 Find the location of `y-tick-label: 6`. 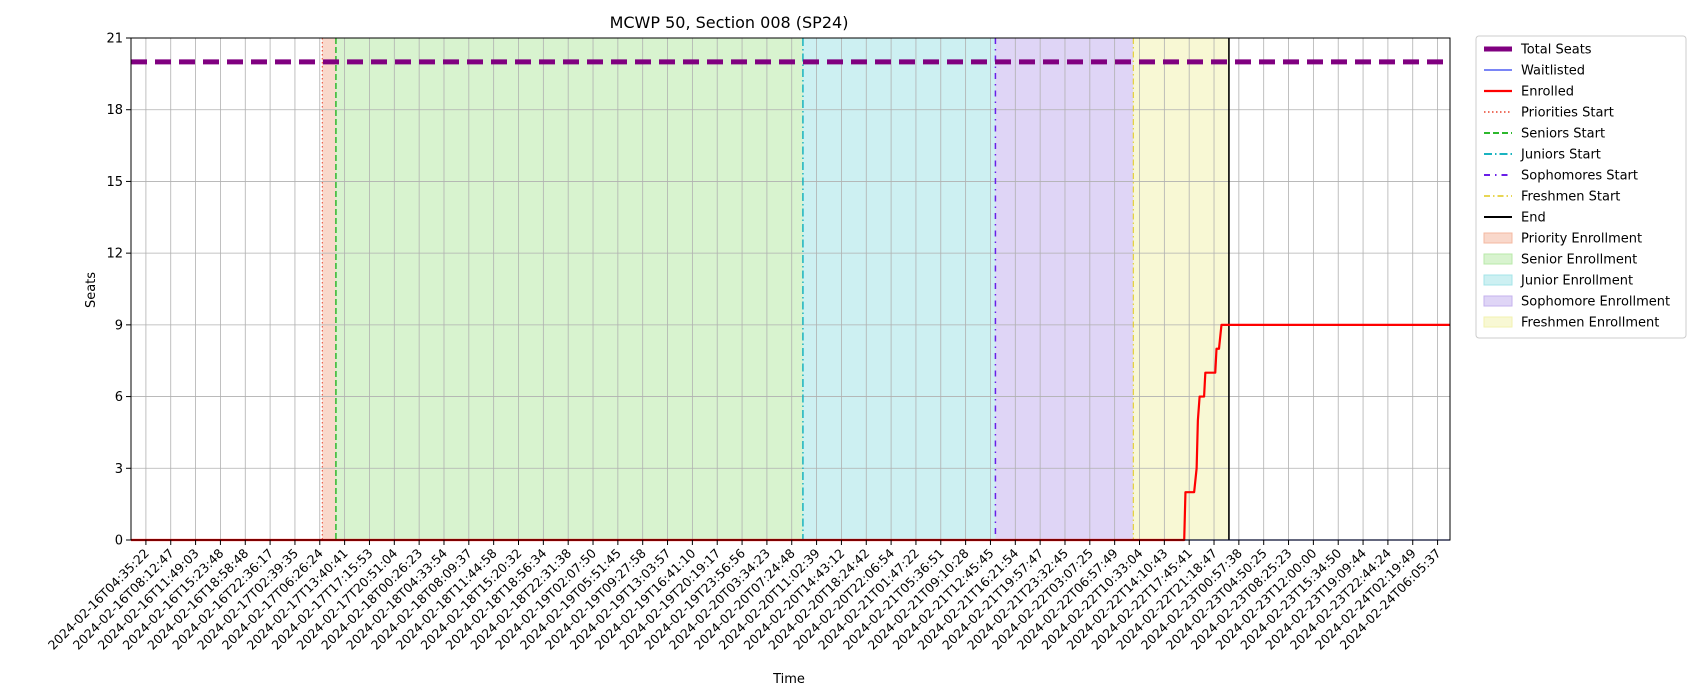

y-tick-label: 6 is located at coordinates (119, 397).